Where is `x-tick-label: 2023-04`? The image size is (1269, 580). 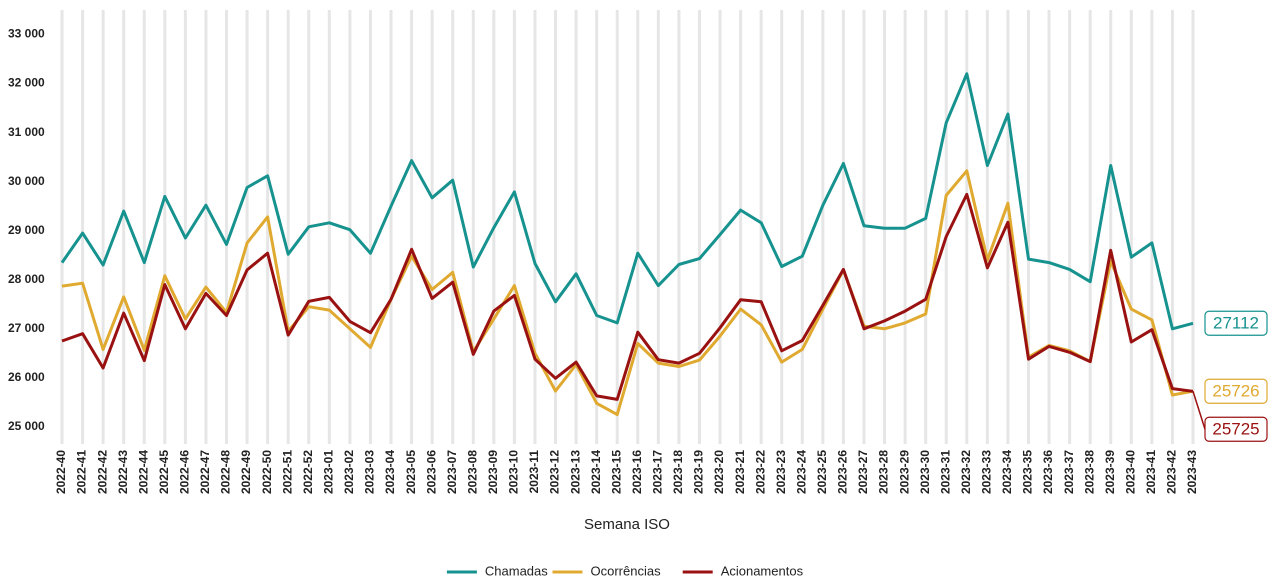 x-tick-label: 2023-04 is located at coordinates (390, 472).